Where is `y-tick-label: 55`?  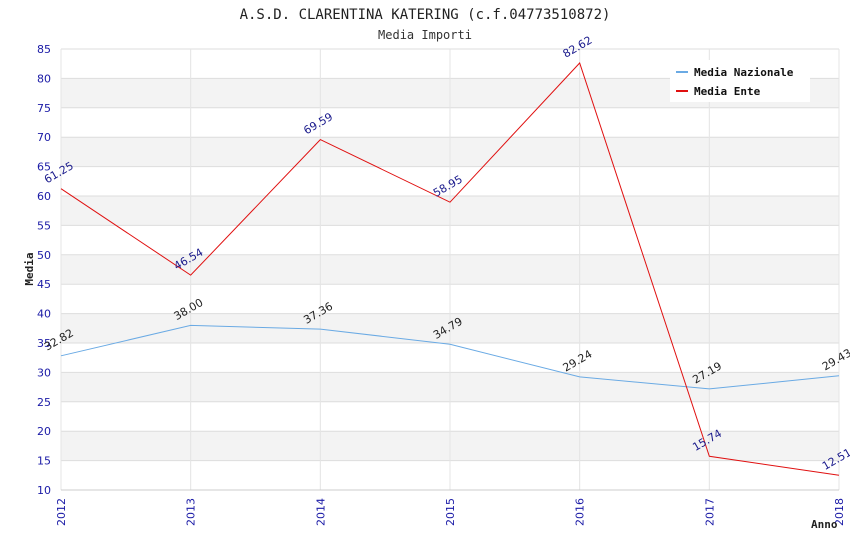 y-tick-label: 55 is located at coordinates (44, 225).